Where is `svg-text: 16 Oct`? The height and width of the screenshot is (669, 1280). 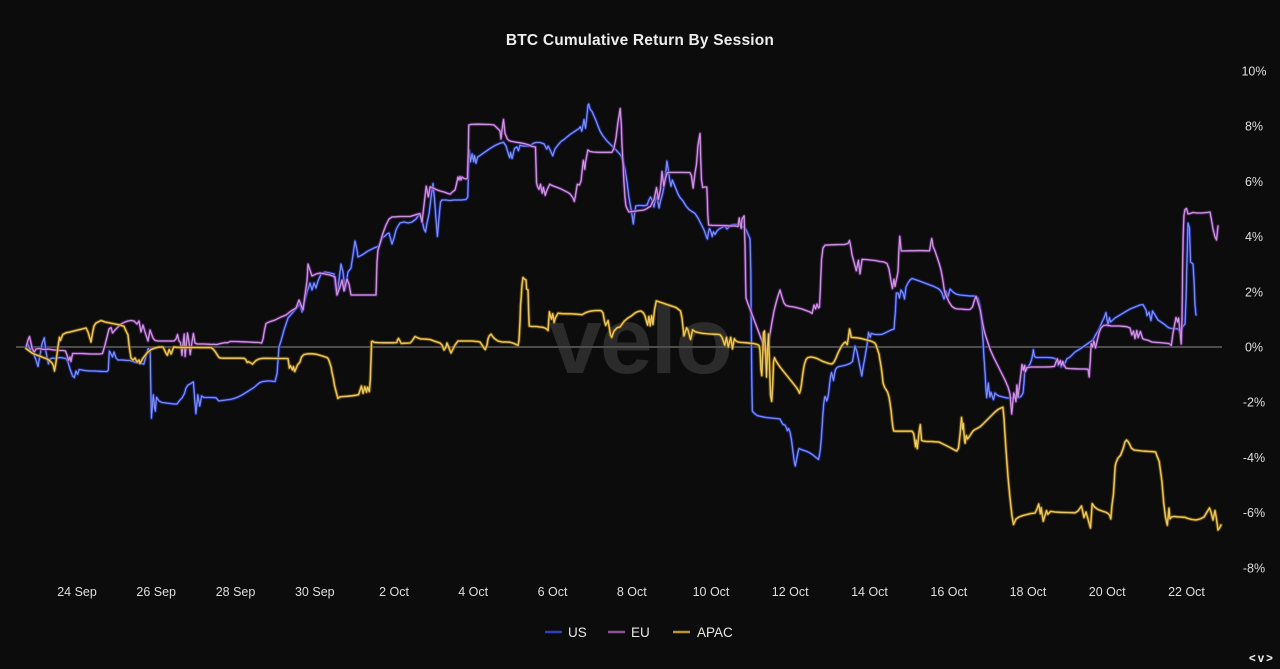 svg-text: 16 Oct is located at coordinates (948, 592).